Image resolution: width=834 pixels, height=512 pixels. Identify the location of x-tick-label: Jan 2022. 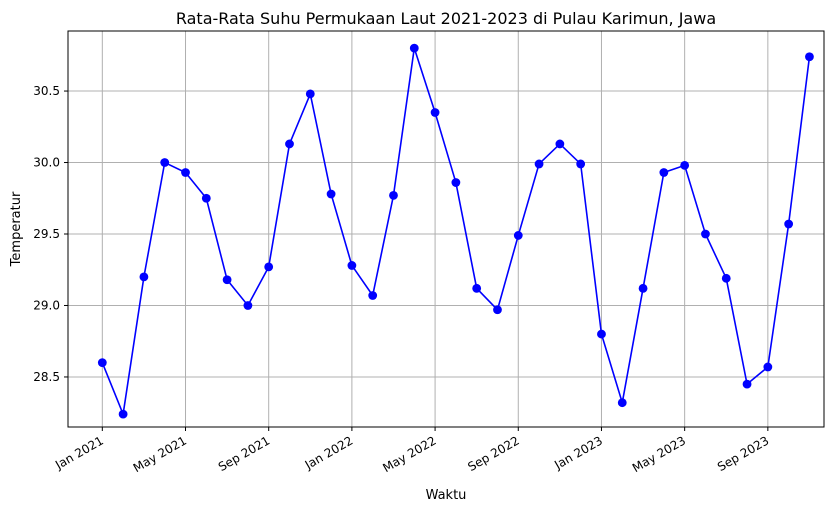
(329, 452).